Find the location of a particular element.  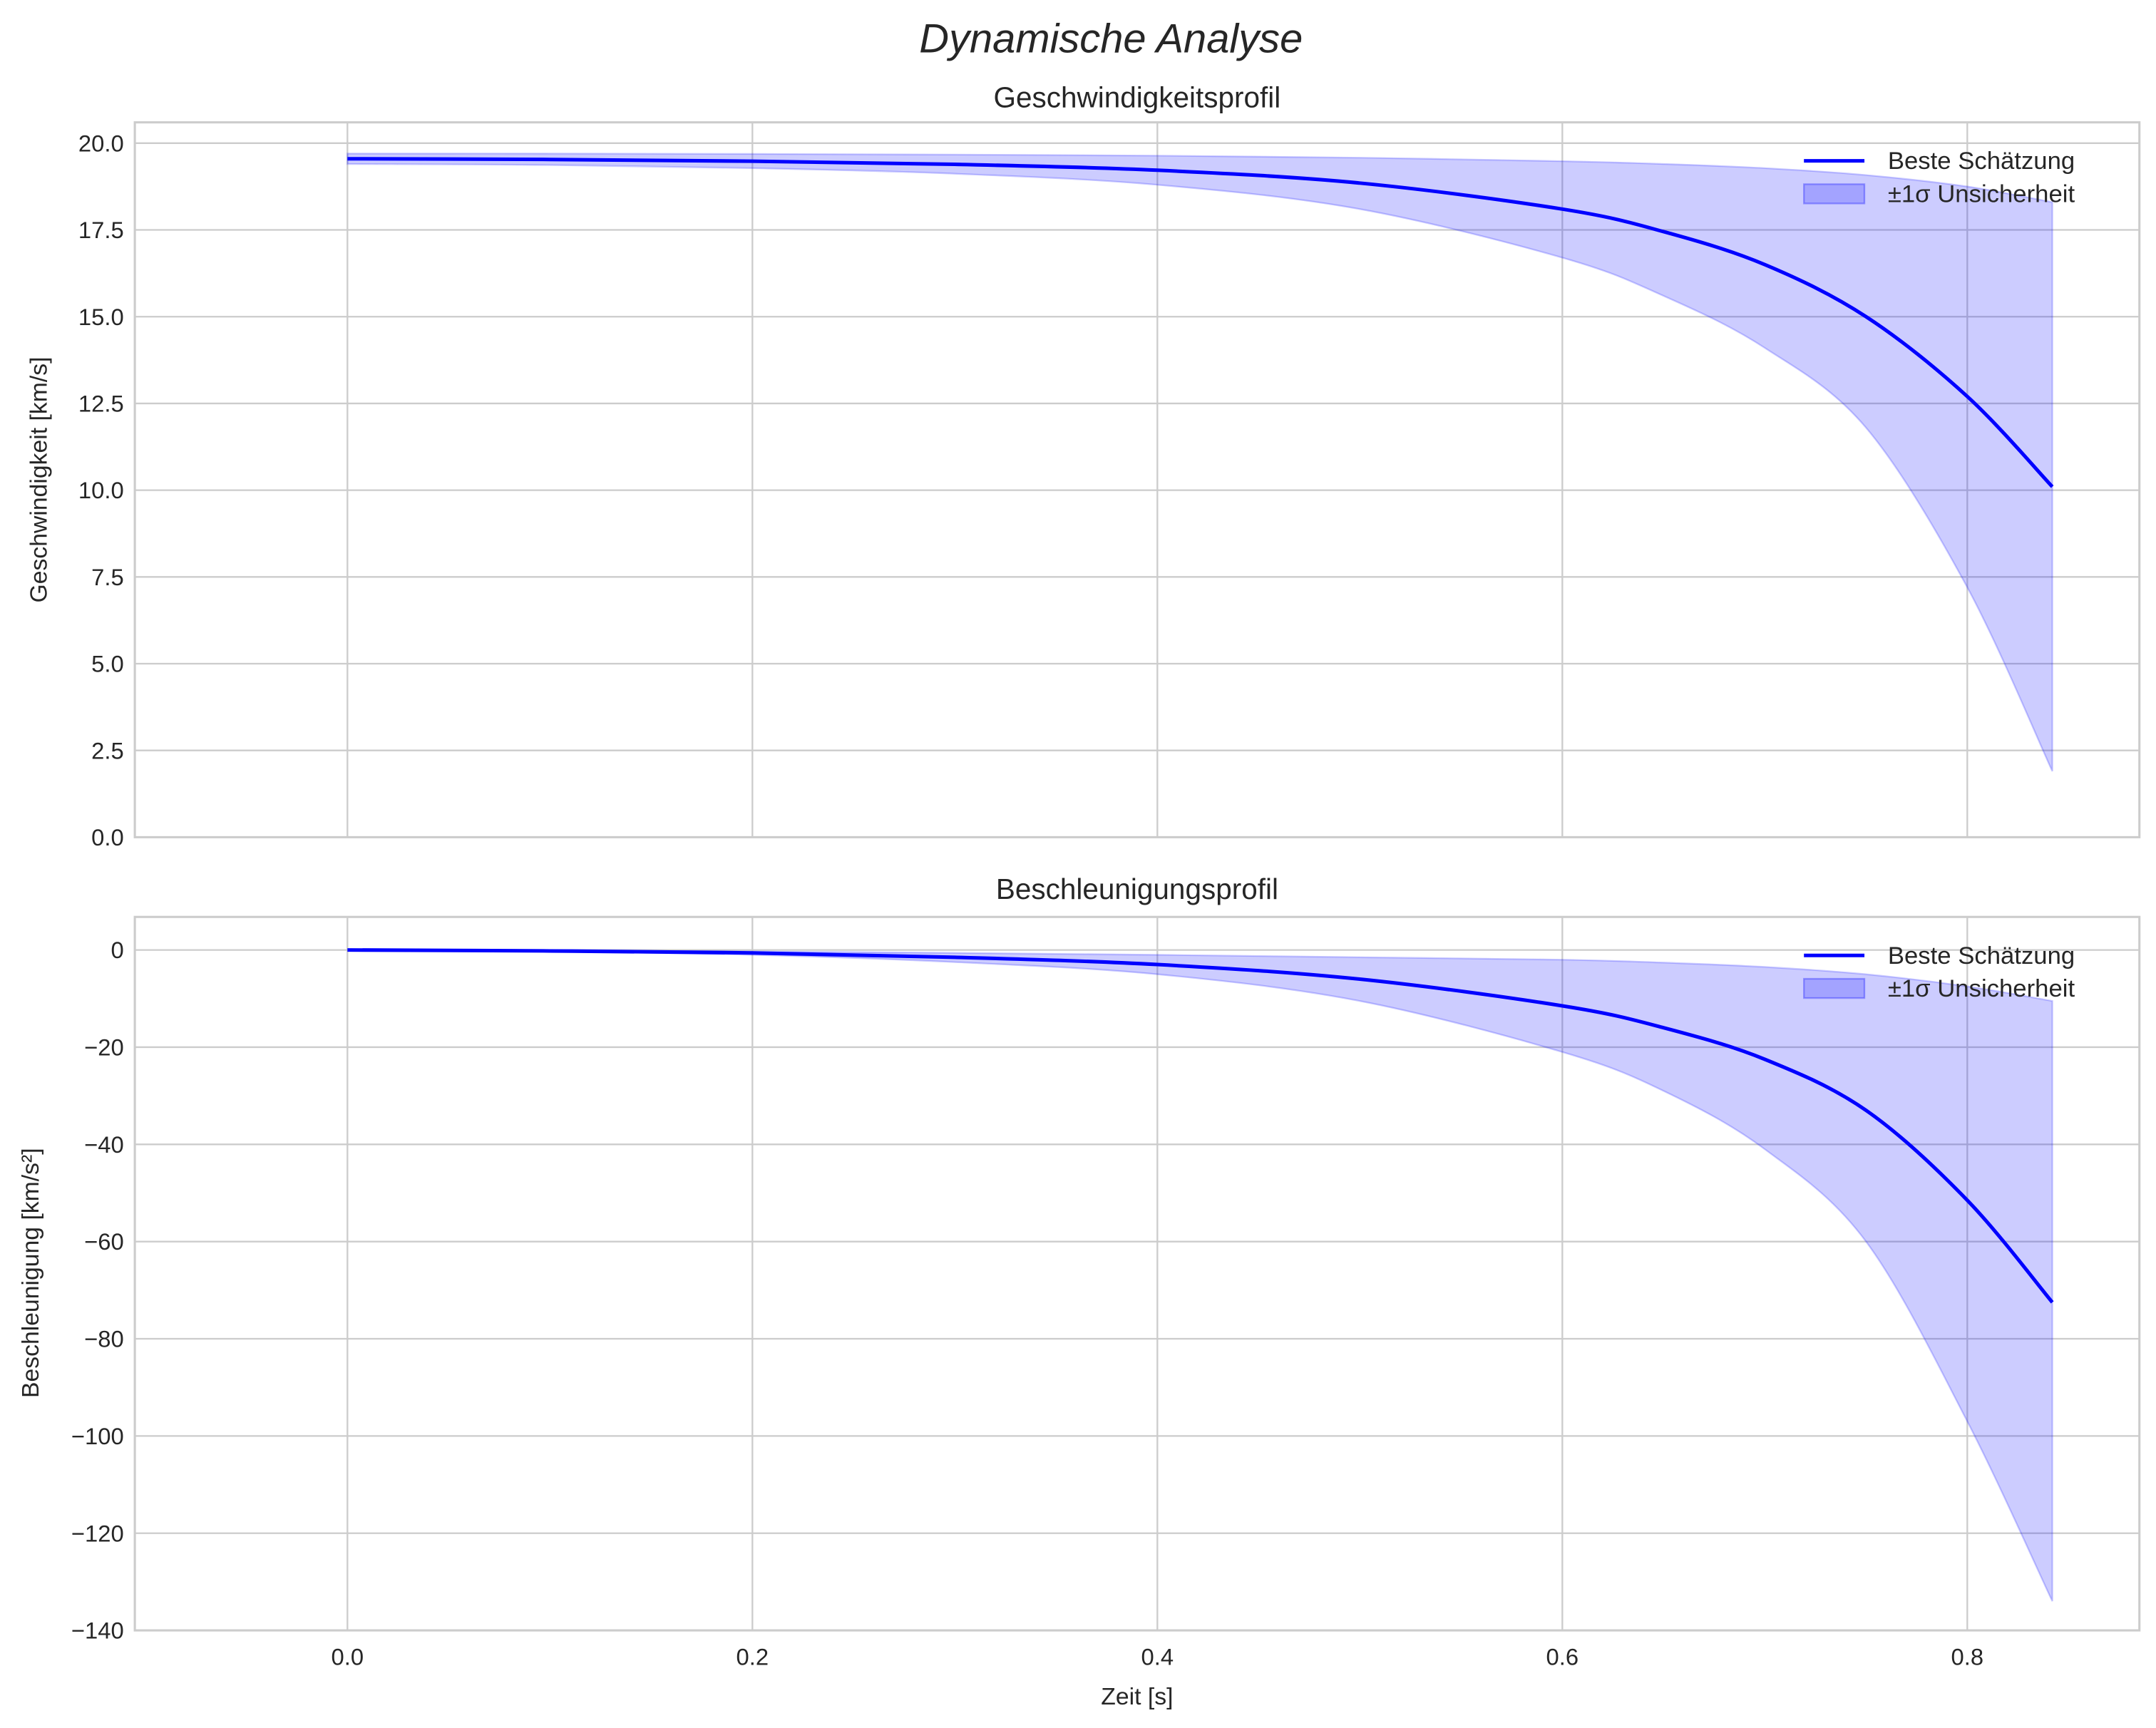

y-tick-label: 15.0 is located at coordinates (101, 317).